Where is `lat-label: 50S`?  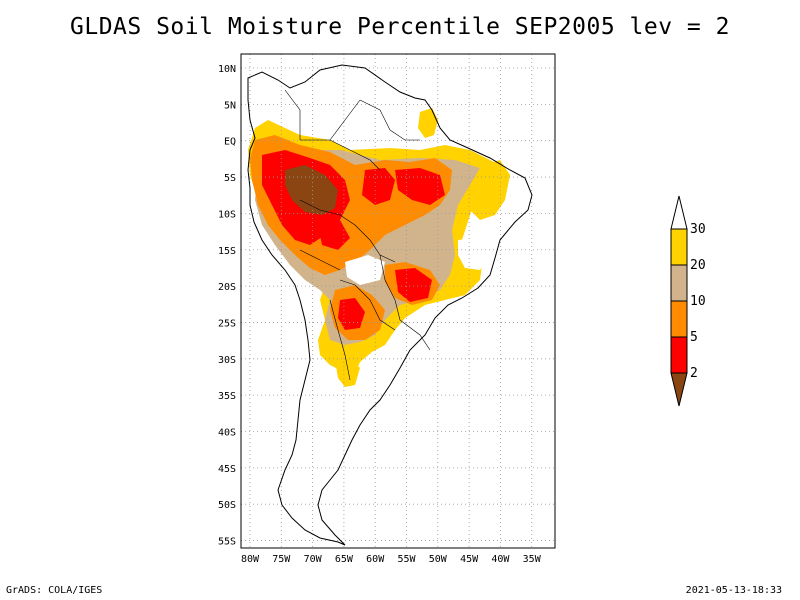 lat-label: 50S is located at coordinates (227, 505).